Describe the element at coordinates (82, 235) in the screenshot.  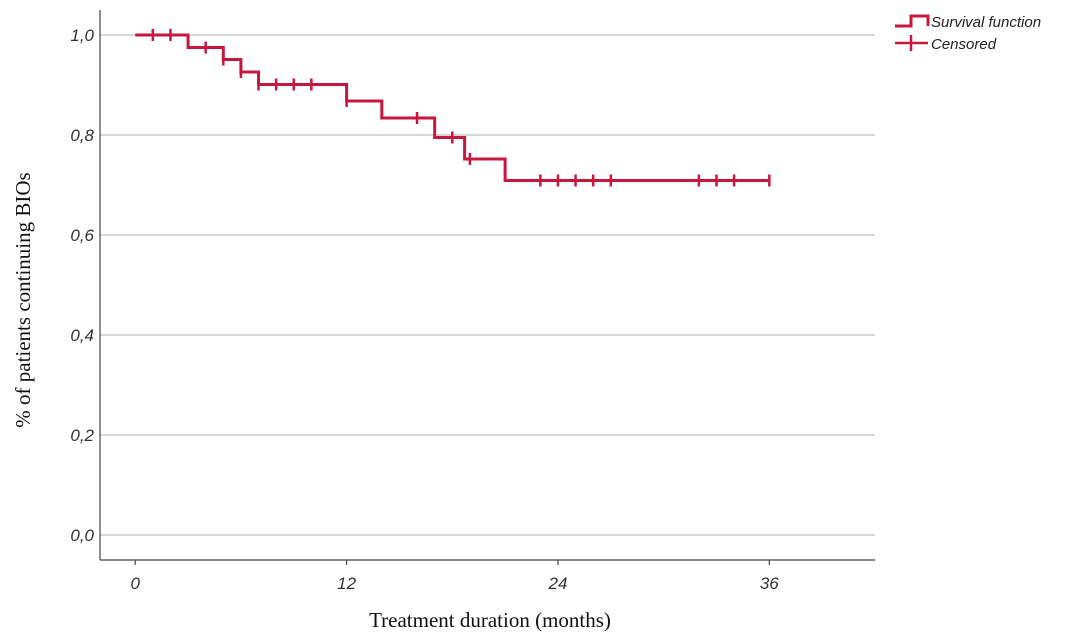
I see `y-tick-label: 0,6` at that location.